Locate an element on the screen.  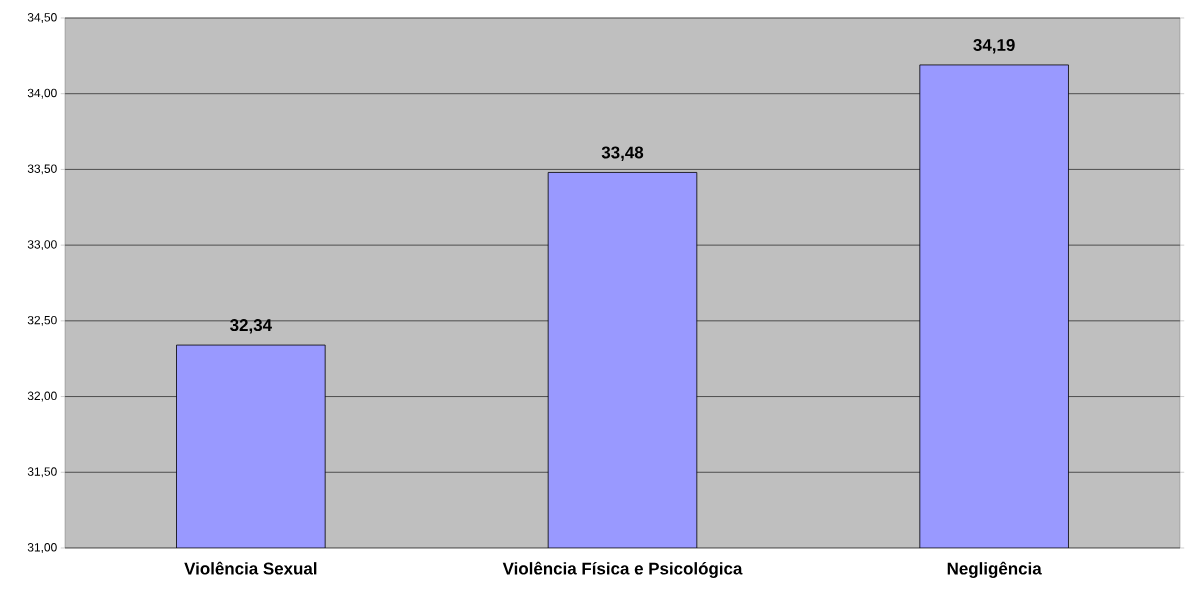
y-tick-label: 31,50 is located at coordinates (42, 472).